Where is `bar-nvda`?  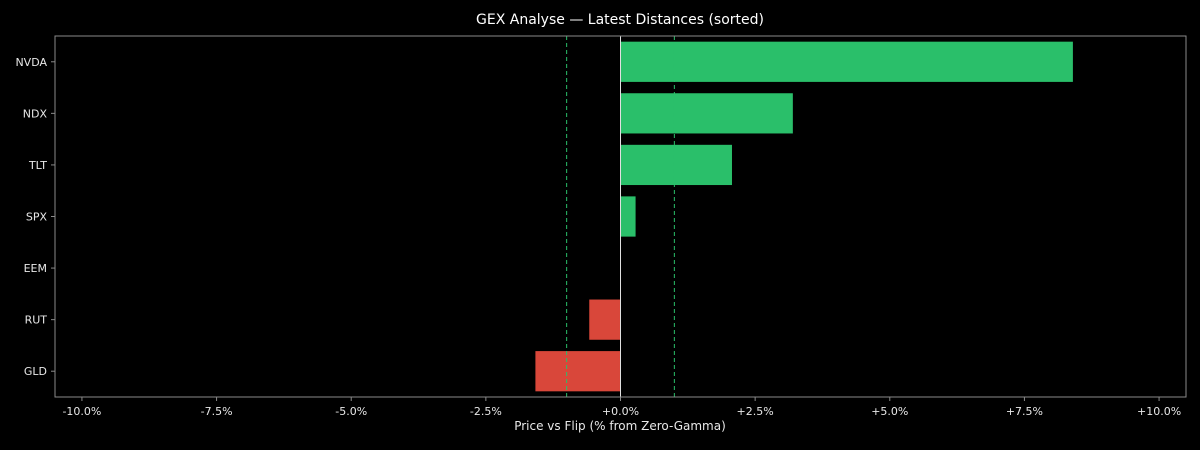 bar-nvda is located at coordinates (846, 61).